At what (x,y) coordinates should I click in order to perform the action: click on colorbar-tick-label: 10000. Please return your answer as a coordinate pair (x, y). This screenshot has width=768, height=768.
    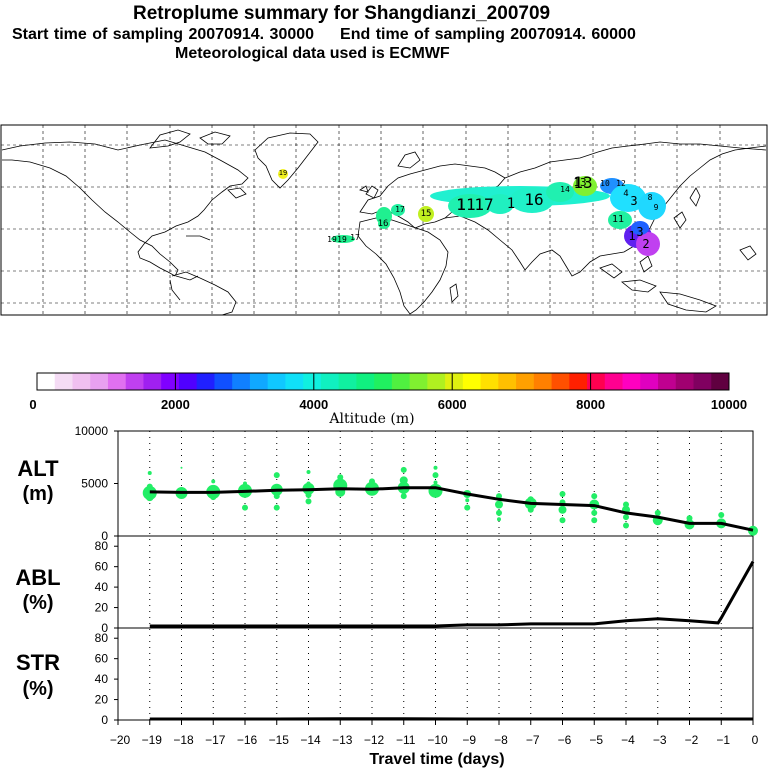
    Looking at the image, I should click on (729, 404).